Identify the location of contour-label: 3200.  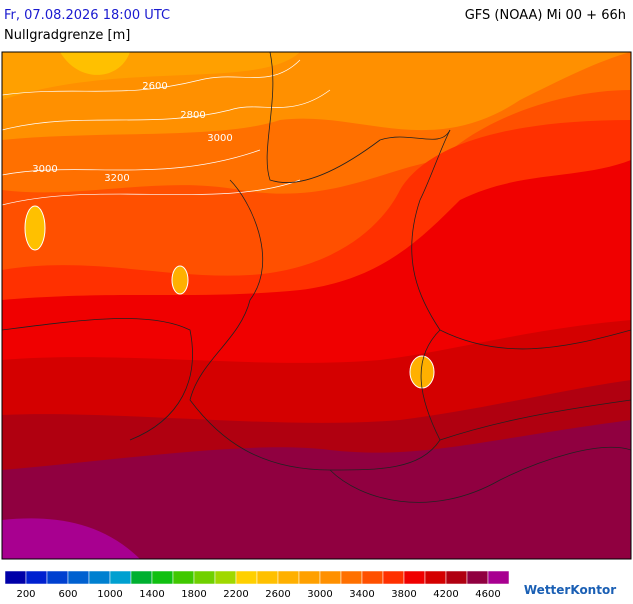
(116, 178).